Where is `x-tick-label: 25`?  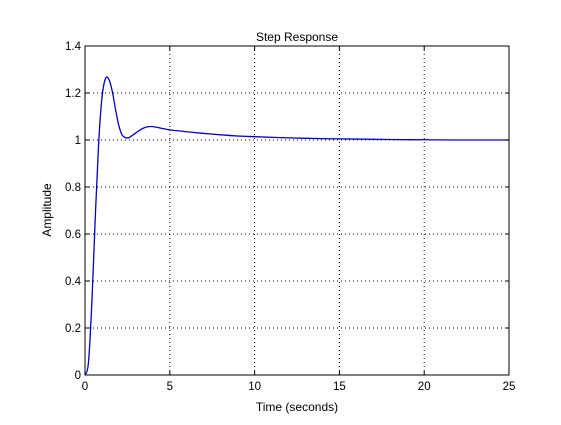 x-tick-label: 25 is located at coordinates (509, 387).